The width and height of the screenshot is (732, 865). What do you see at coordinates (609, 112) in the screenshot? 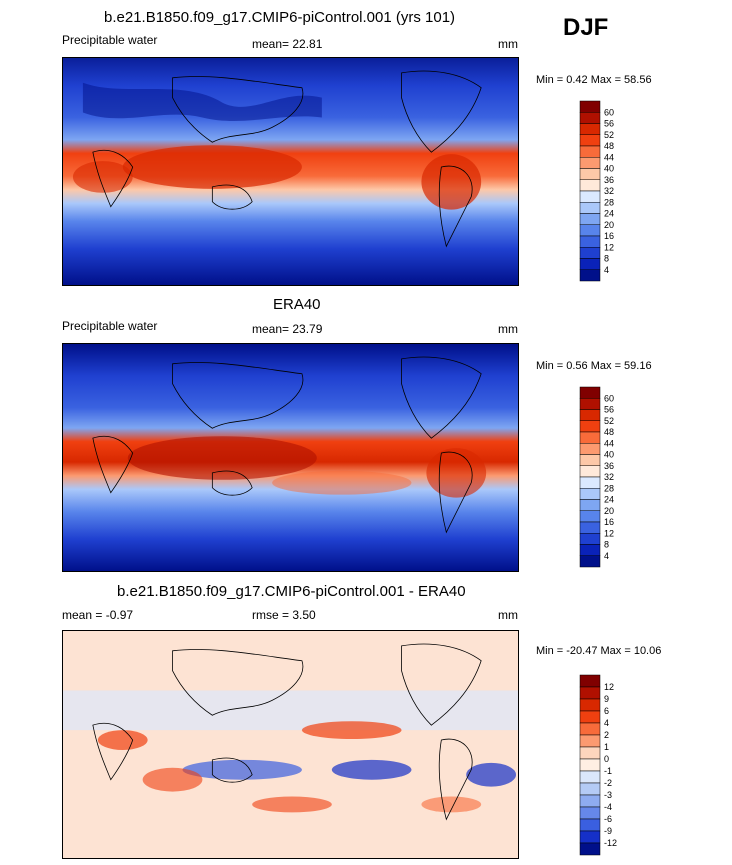
I see `panel1-colorbar-label: 60` at bounding box center [609, 112].